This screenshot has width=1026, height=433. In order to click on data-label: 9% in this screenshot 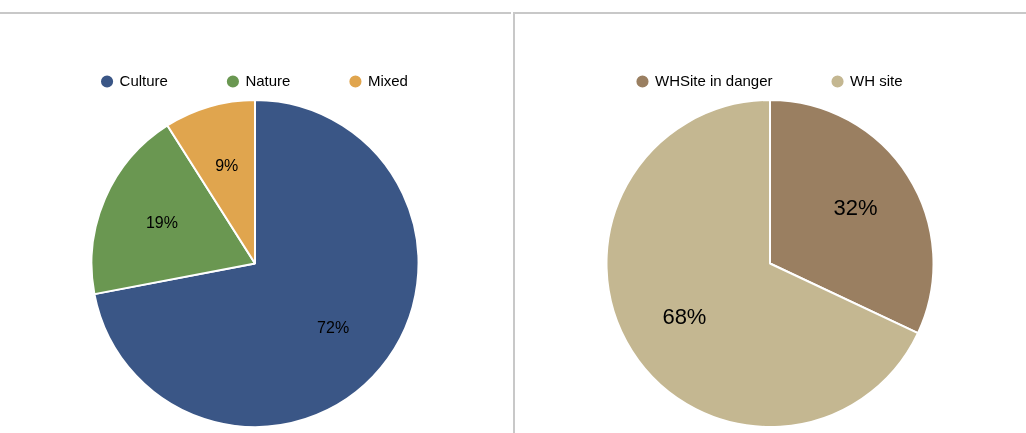, I will do `click(227, 165)`.